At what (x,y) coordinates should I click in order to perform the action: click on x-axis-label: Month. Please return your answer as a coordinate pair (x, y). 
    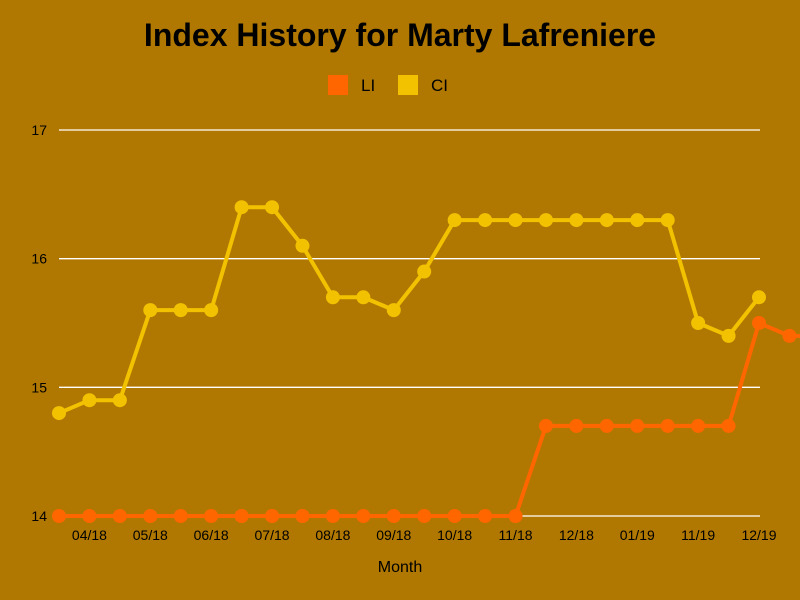
    Looking at the image, I should click on (400, 567).